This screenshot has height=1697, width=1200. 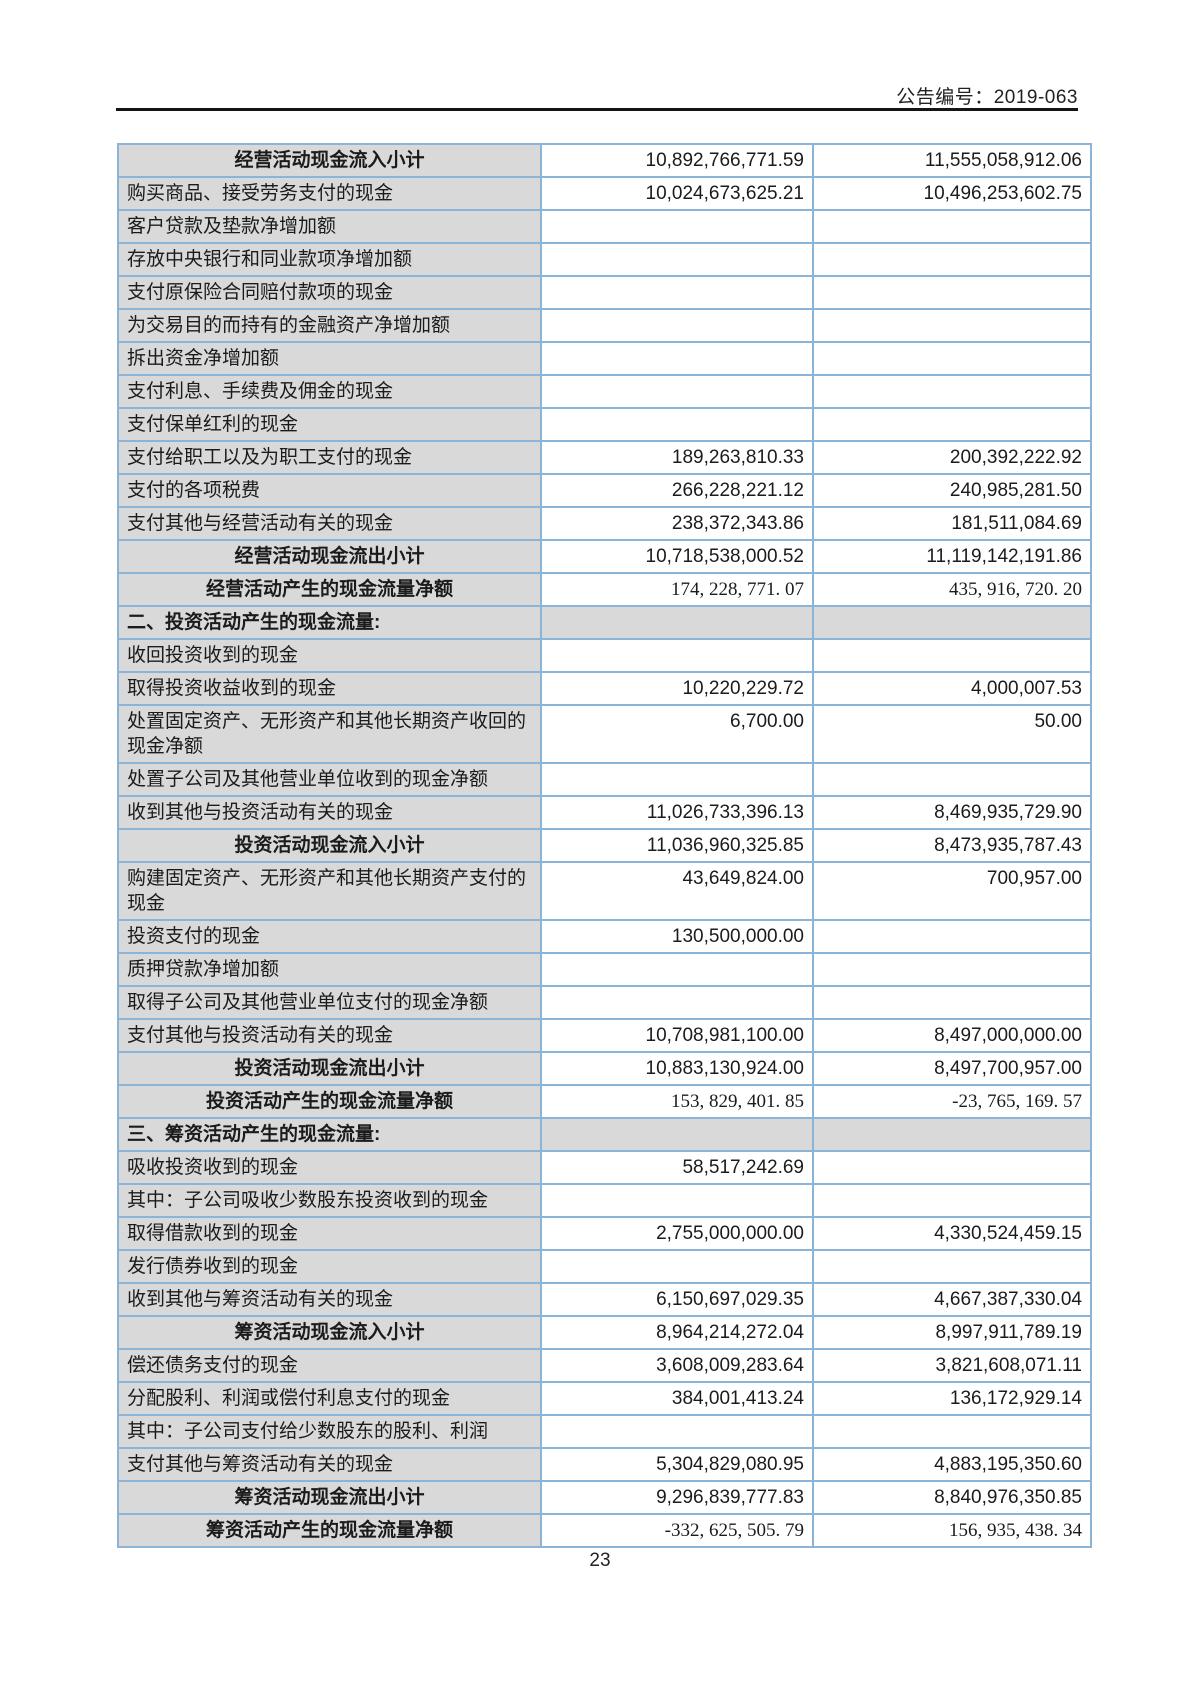 What do you see at coordinates (677, 1365) in the screenshot?
I see `current-period-value-cell: 3,608,009,283.64` at bounding box center [677, 1365].